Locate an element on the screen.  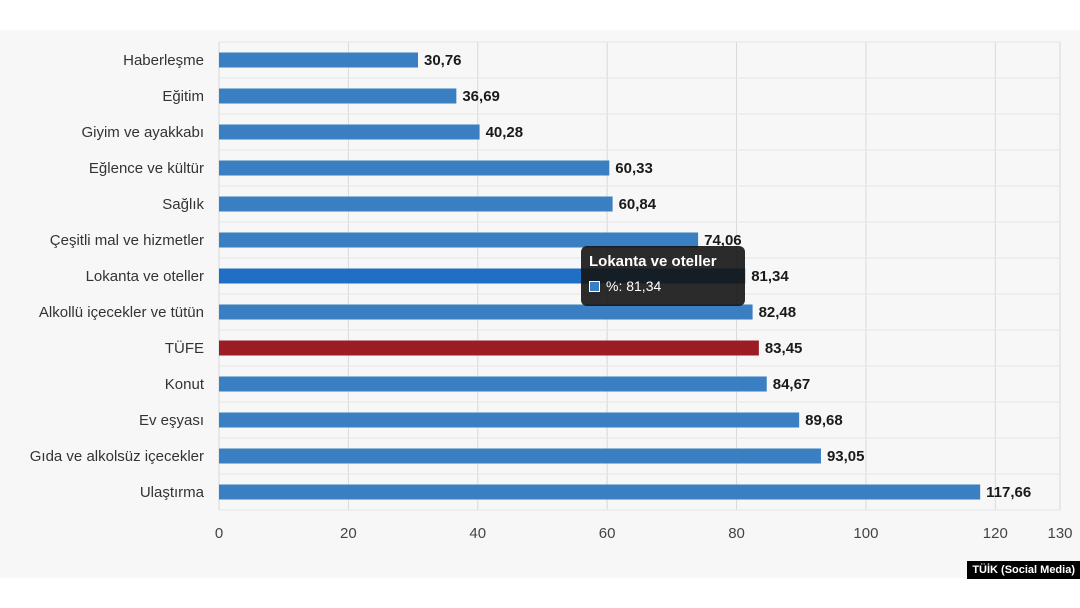
category-label: Haberleşme is located at coordinates (163, 60).